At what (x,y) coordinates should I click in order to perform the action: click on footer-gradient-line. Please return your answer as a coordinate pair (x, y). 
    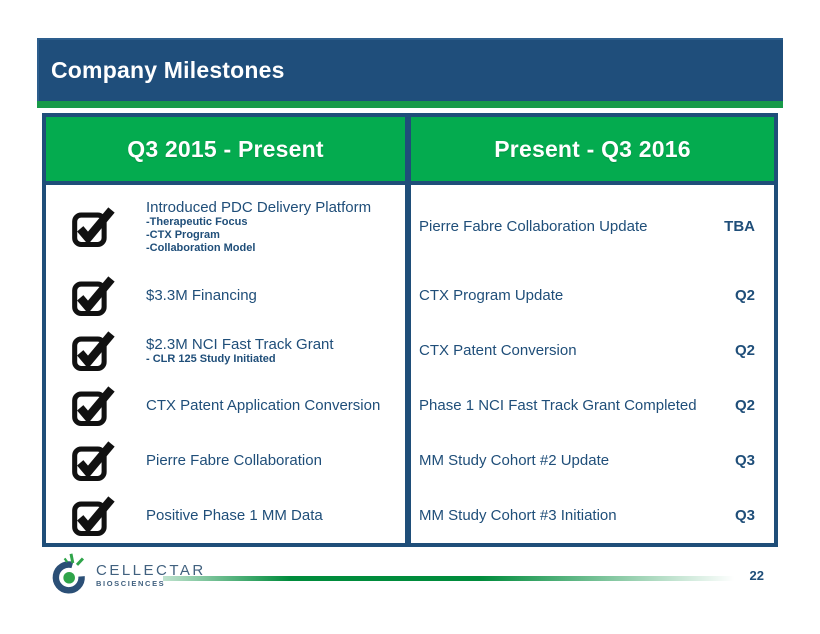
    Looking at the image, I should click on (451, 578).